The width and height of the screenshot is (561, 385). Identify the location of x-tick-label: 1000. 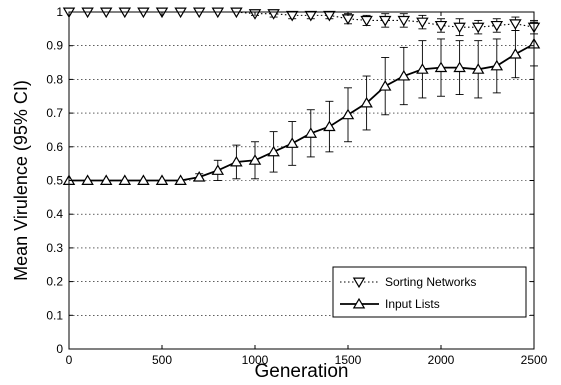
(255, 360).